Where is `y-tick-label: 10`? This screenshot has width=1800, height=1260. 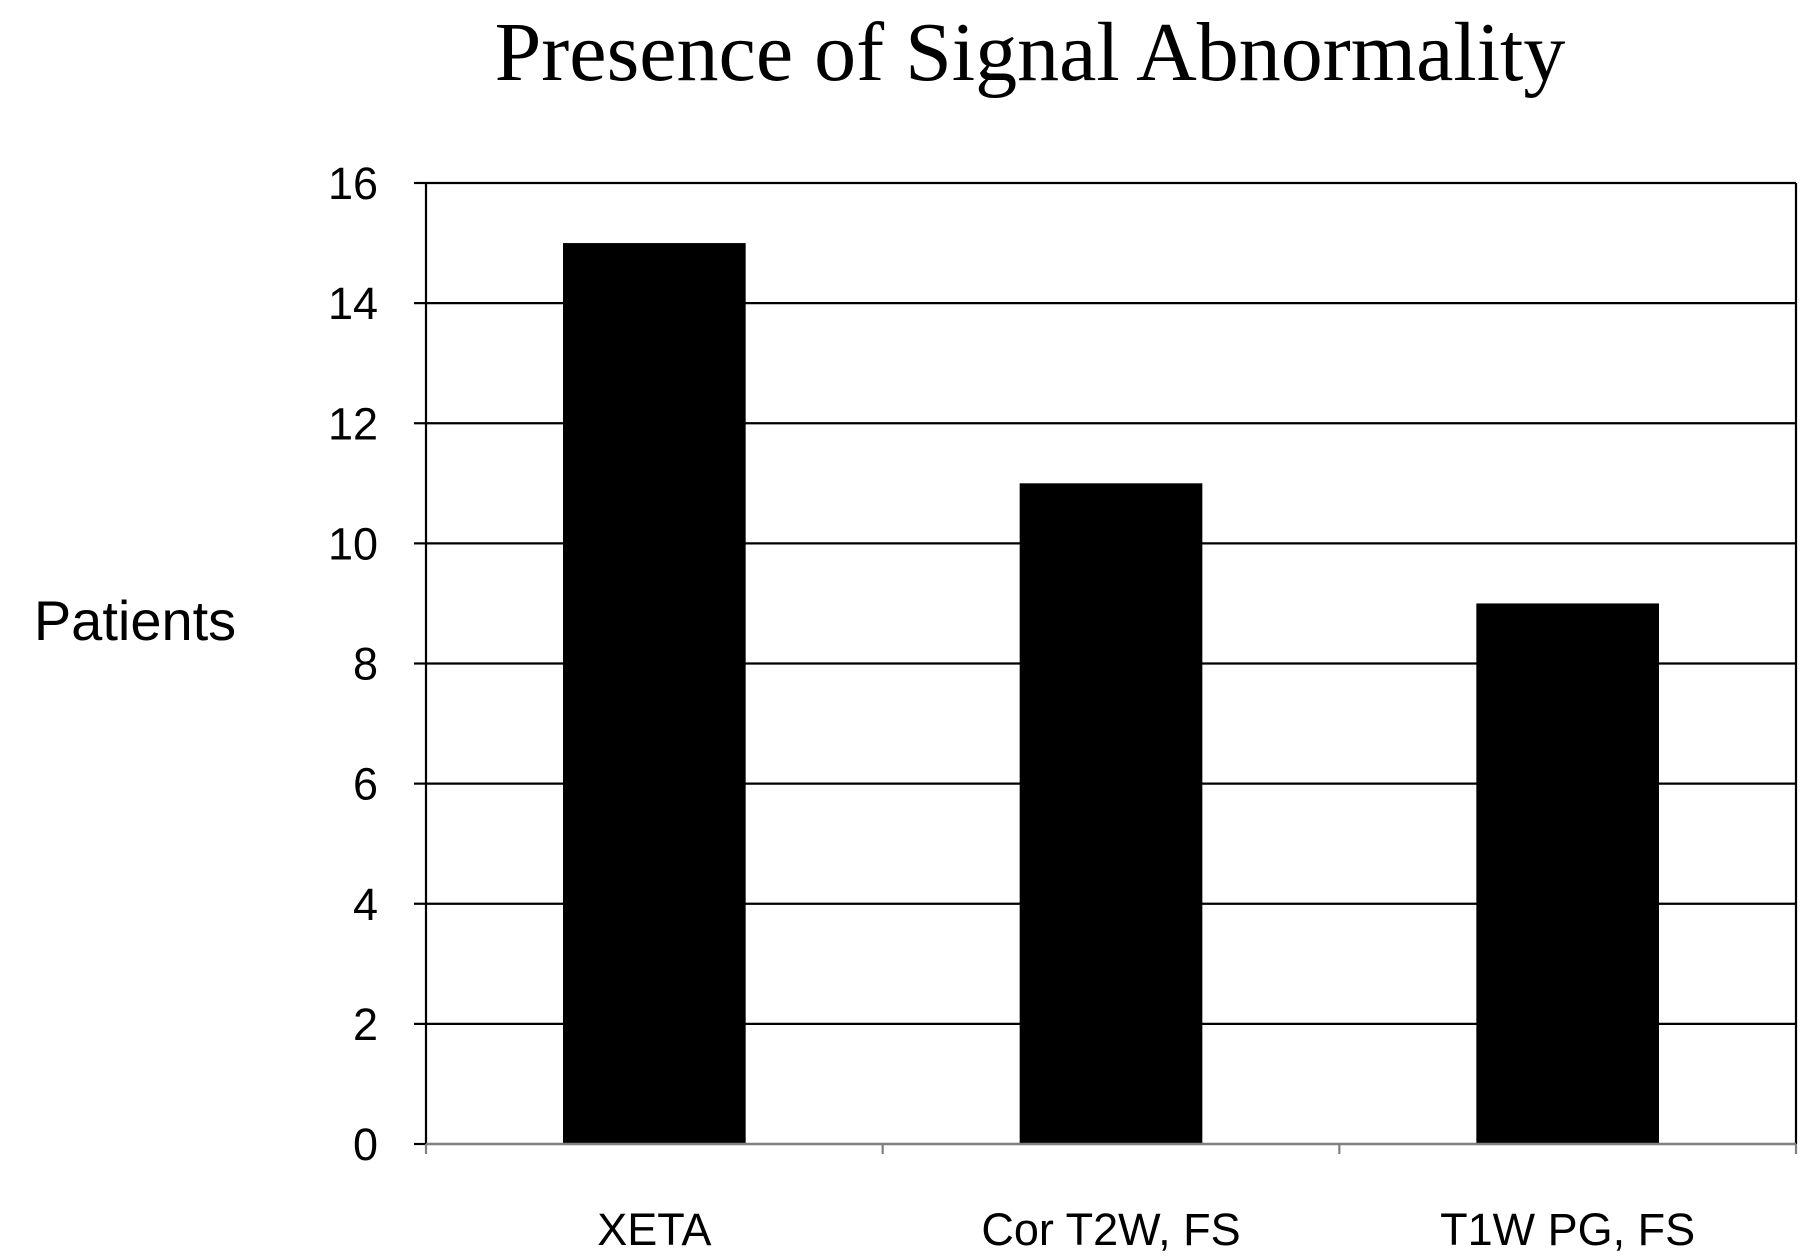 y-tick-label: 10 is located at coordinates (353, 543).